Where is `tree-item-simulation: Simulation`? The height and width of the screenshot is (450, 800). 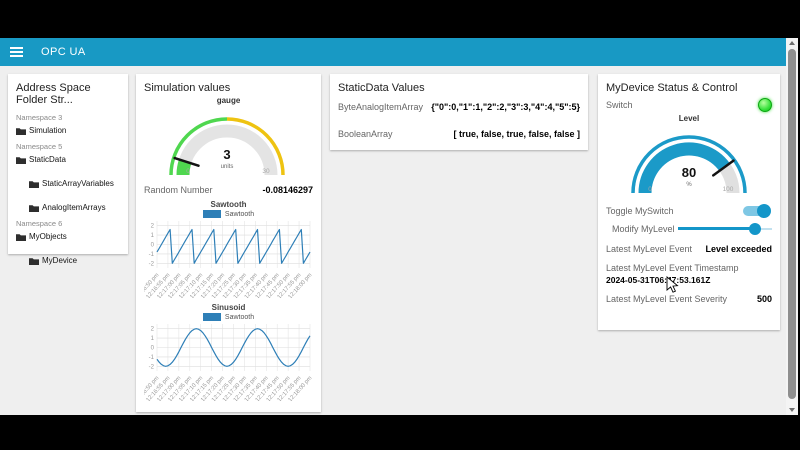
tree-item-simulation: Simulation is located at coordinates (68, 130).